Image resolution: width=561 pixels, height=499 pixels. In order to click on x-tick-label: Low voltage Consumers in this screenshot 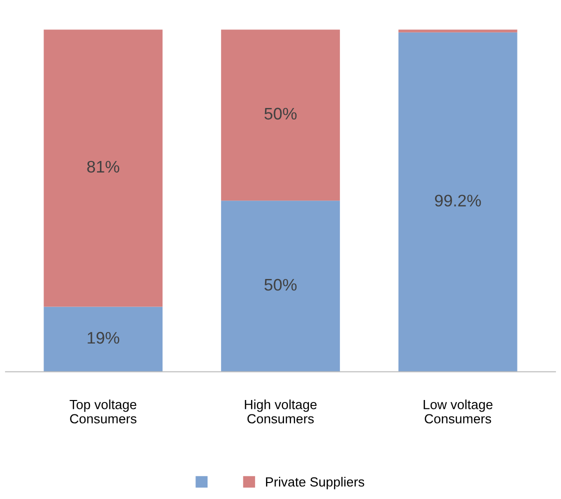, I will do `click(458, 412)`.